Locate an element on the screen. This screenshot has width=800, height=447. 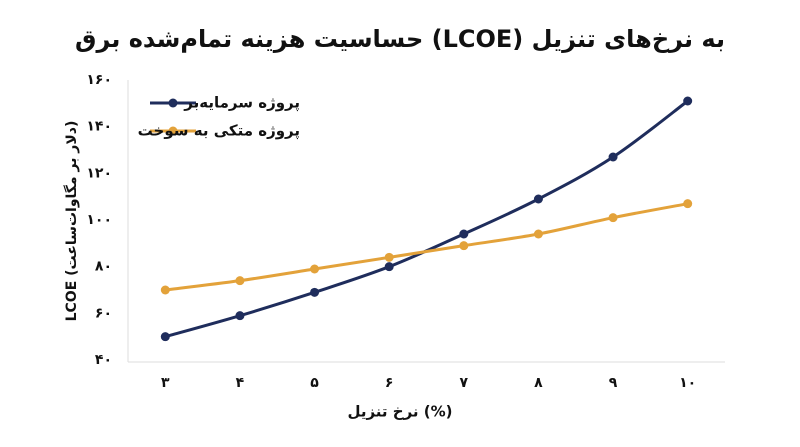
x-tick-label: ۷ is located at coordinates (464, 383).